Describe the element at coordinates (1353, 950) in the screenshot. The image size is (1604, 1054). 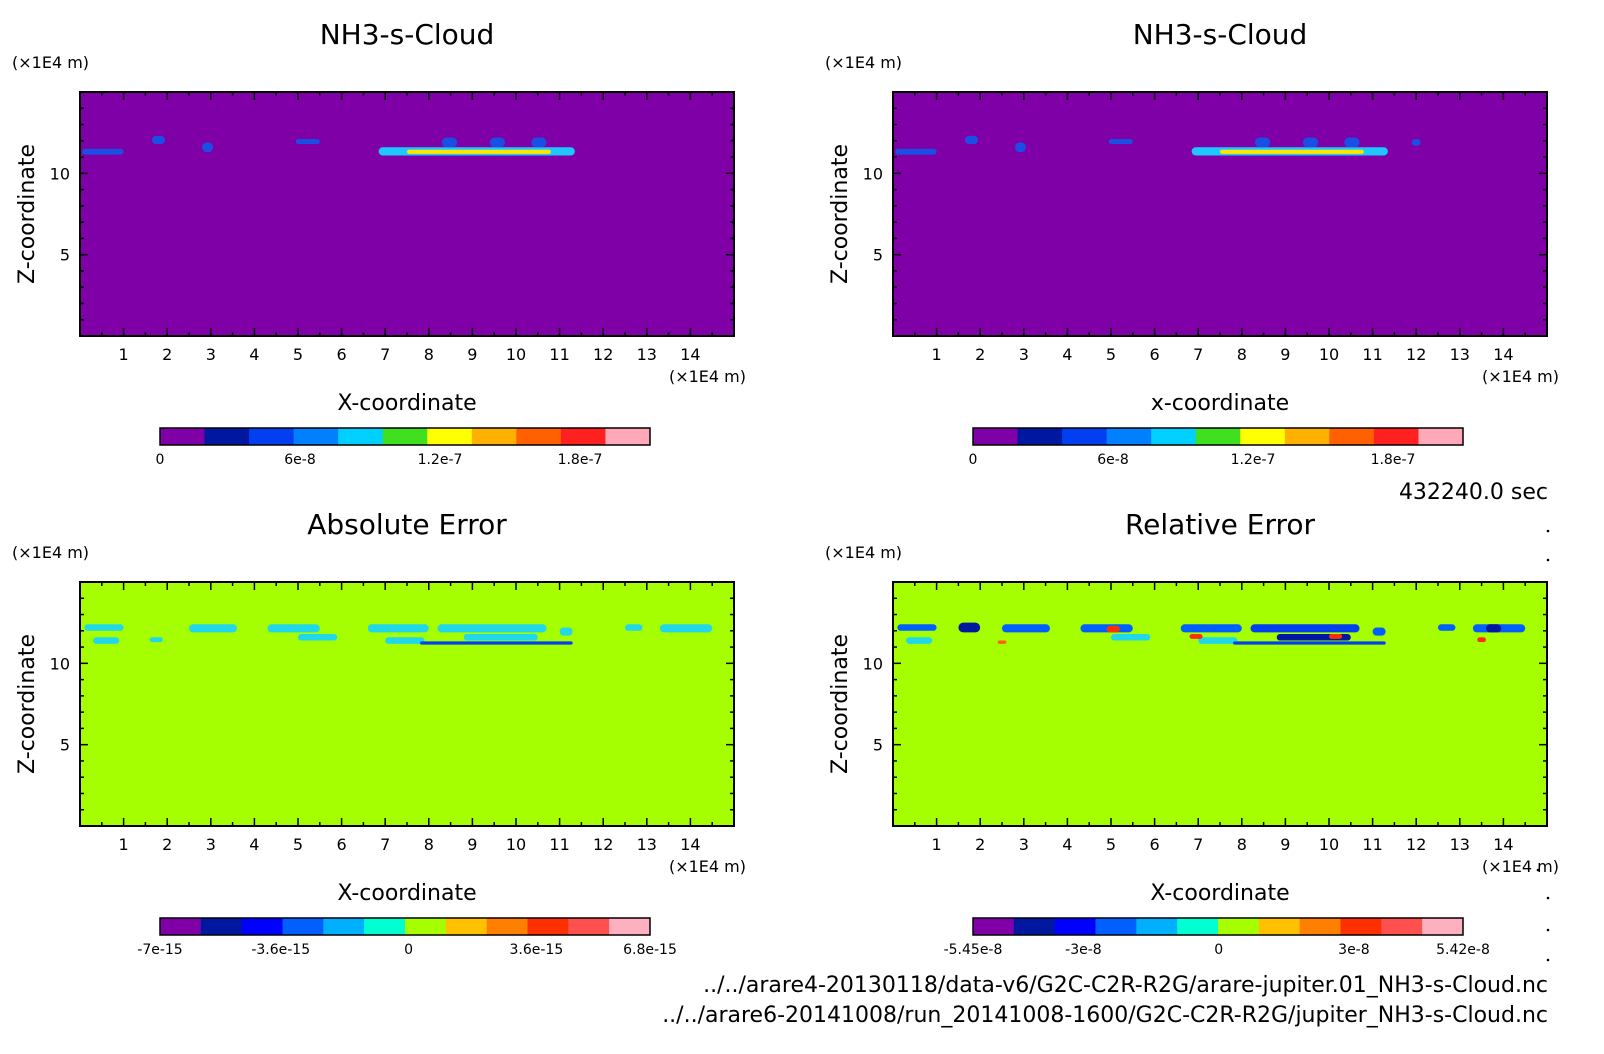
I see `colorbar-label: 3e-8` at that location.